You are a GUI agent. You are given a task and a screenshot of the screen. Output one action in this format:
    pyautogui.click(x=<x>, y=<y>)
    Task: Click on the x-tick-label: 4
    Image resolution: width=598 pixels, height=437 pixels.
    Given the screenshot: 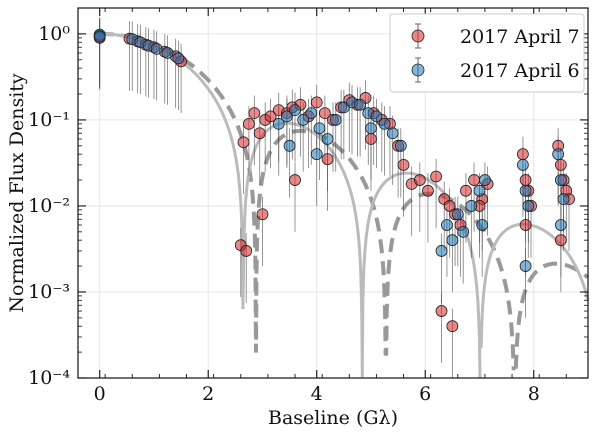 What is the action you would take?
    pyautogui.click(x=317, y=394)
    